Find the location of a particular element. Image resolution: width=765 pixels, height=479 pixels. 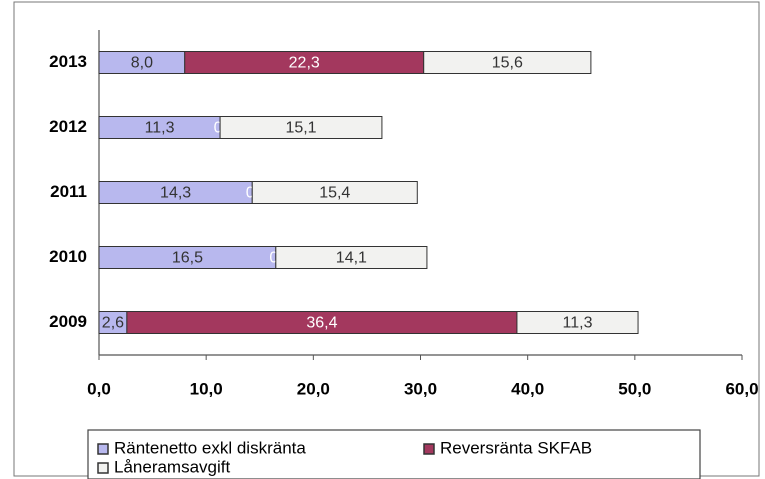

x-tick-label: 0,0 is located at coordinates (99, 388).